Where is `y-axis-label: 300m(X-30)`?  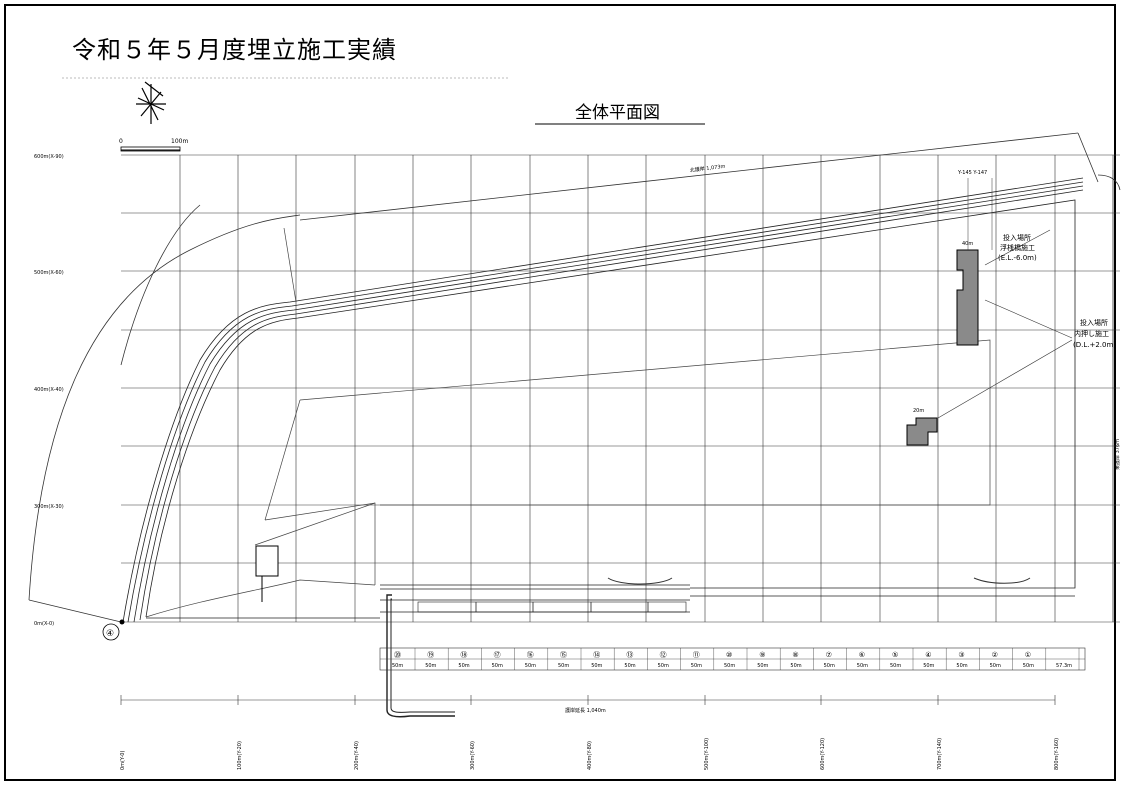 y-axis-label: 300m(X-30) is located at coordinates (49, 507).